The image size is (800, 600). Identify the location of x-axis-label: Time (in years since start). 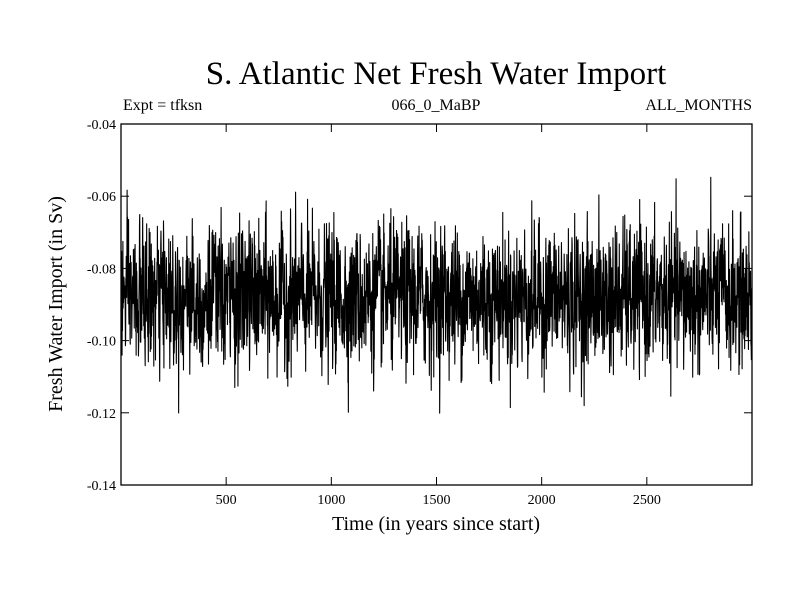
(436, 524).